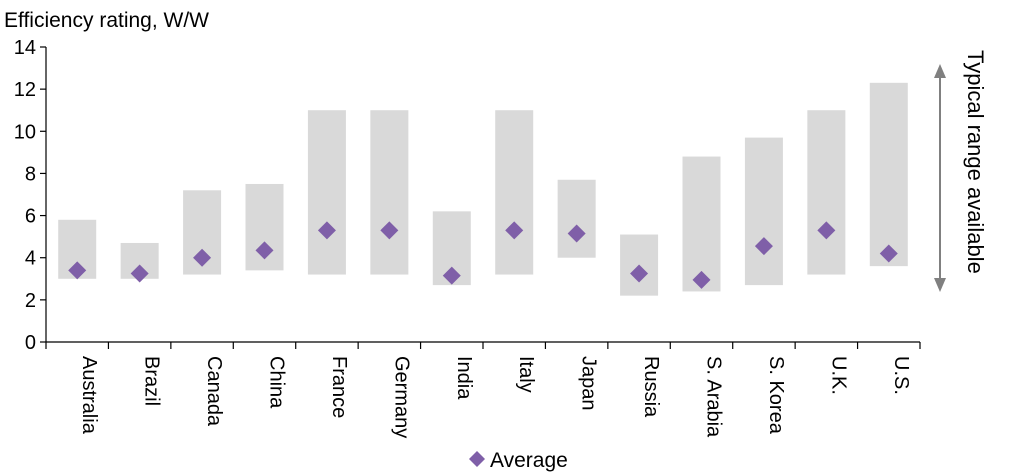 The width and height of the screenshot is (1024, 476). What do you see at coordinates (30, 343) in the screenshot?
I see `y-tick-label: 0` at bounding box center [30, 343].